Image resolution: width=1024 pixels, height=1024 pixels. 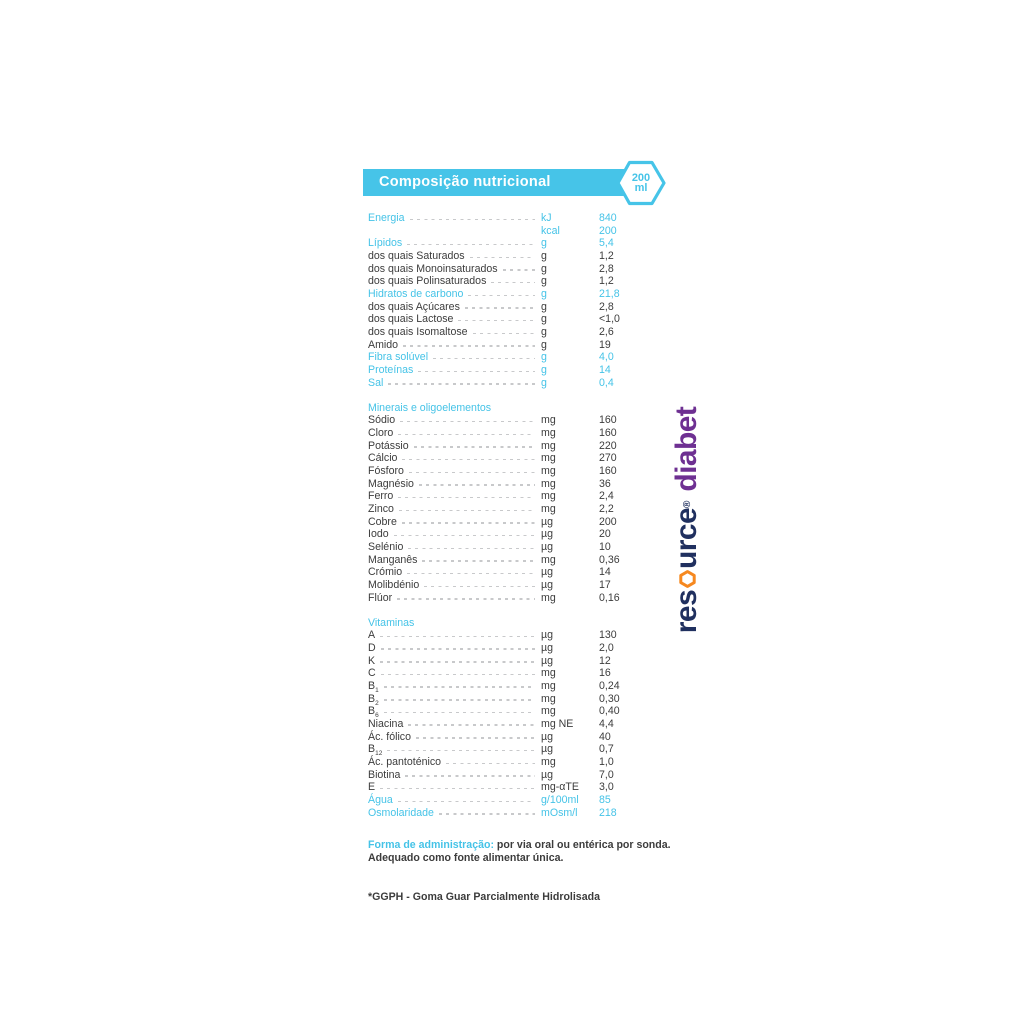 What do you see at coordinates (465, 182) in the screenshot?
I see `panel-title: Composição nutricional` at bounding box center [465, 182].